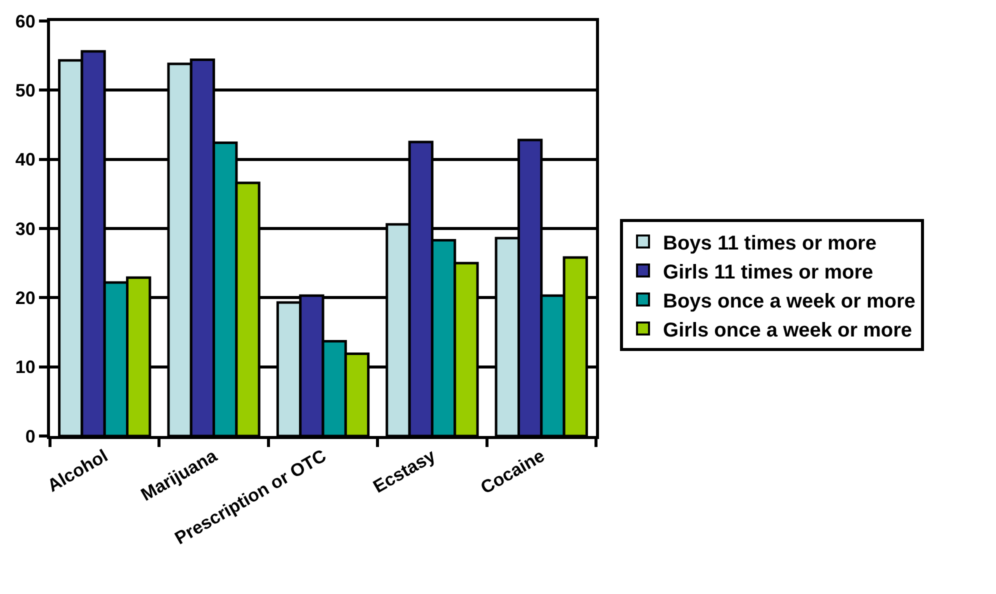 The width and height of the screenshot is (996, 594). I want to click on legend-label: Girls 11 times or more, so click(768, 272).